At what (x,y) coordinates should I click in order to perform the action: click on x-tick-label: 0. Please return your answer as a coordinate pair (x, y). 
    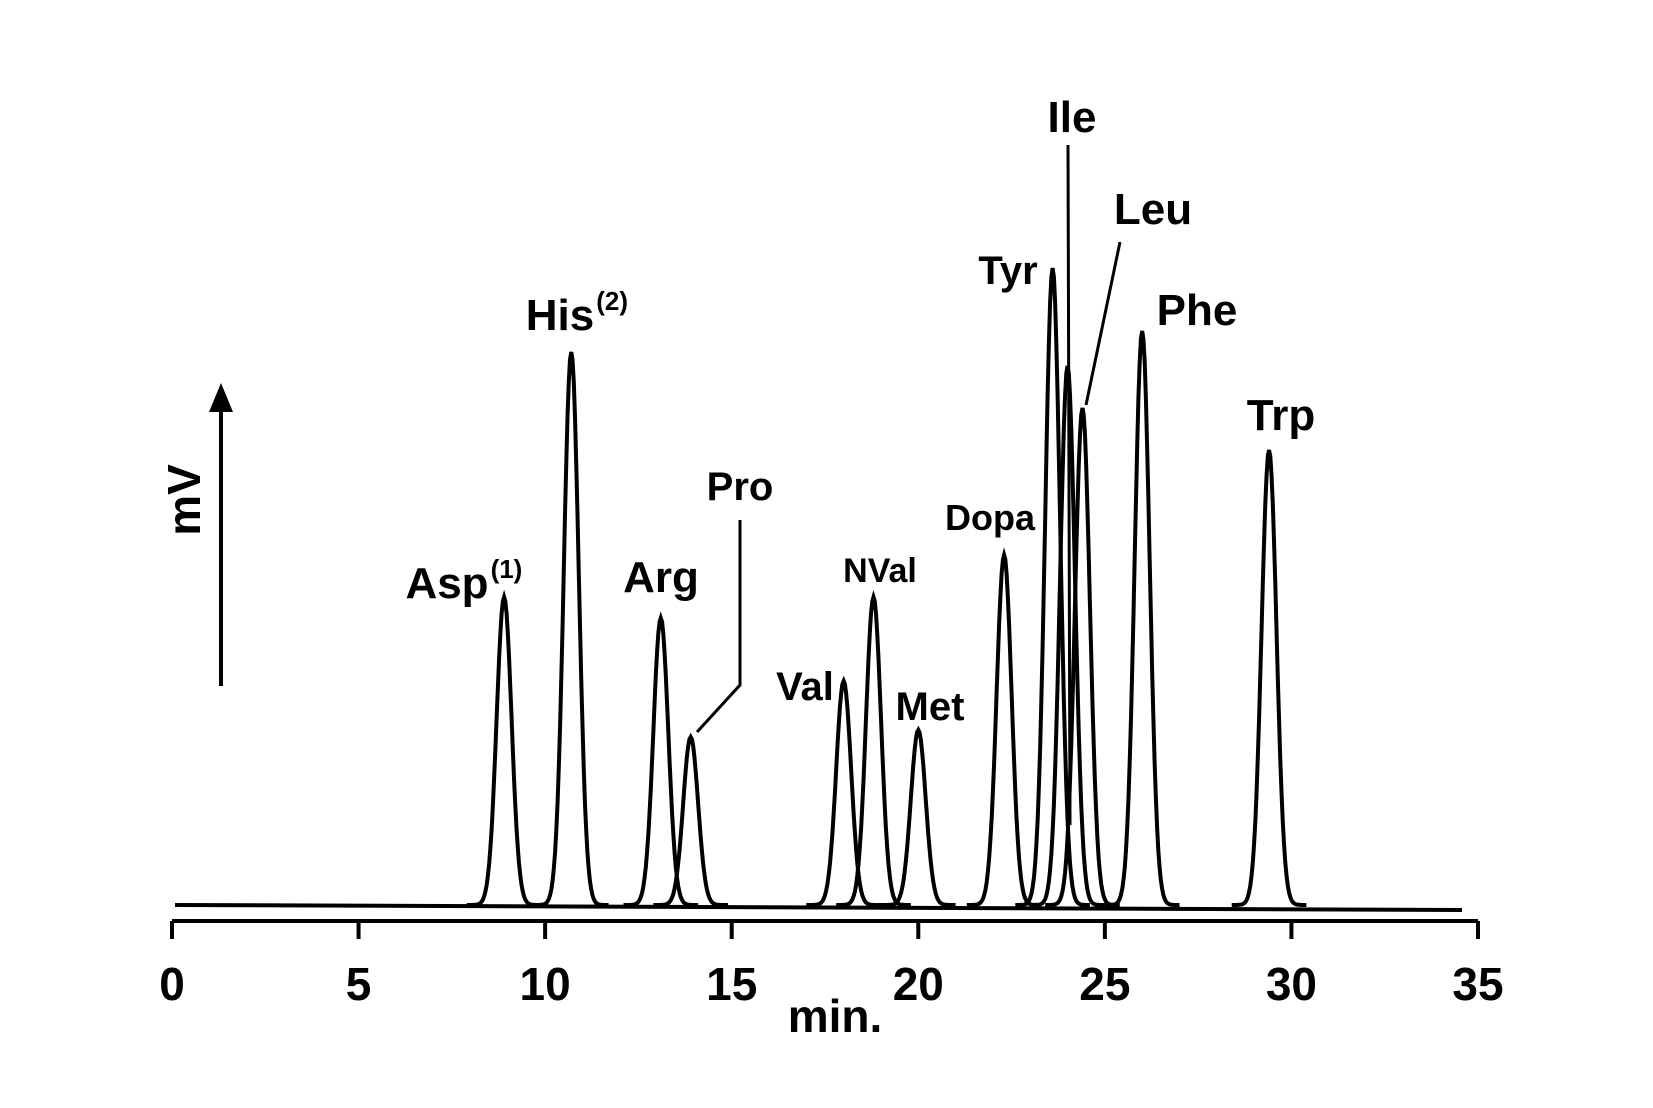
    Looking at the image, I should click on (172, 984).